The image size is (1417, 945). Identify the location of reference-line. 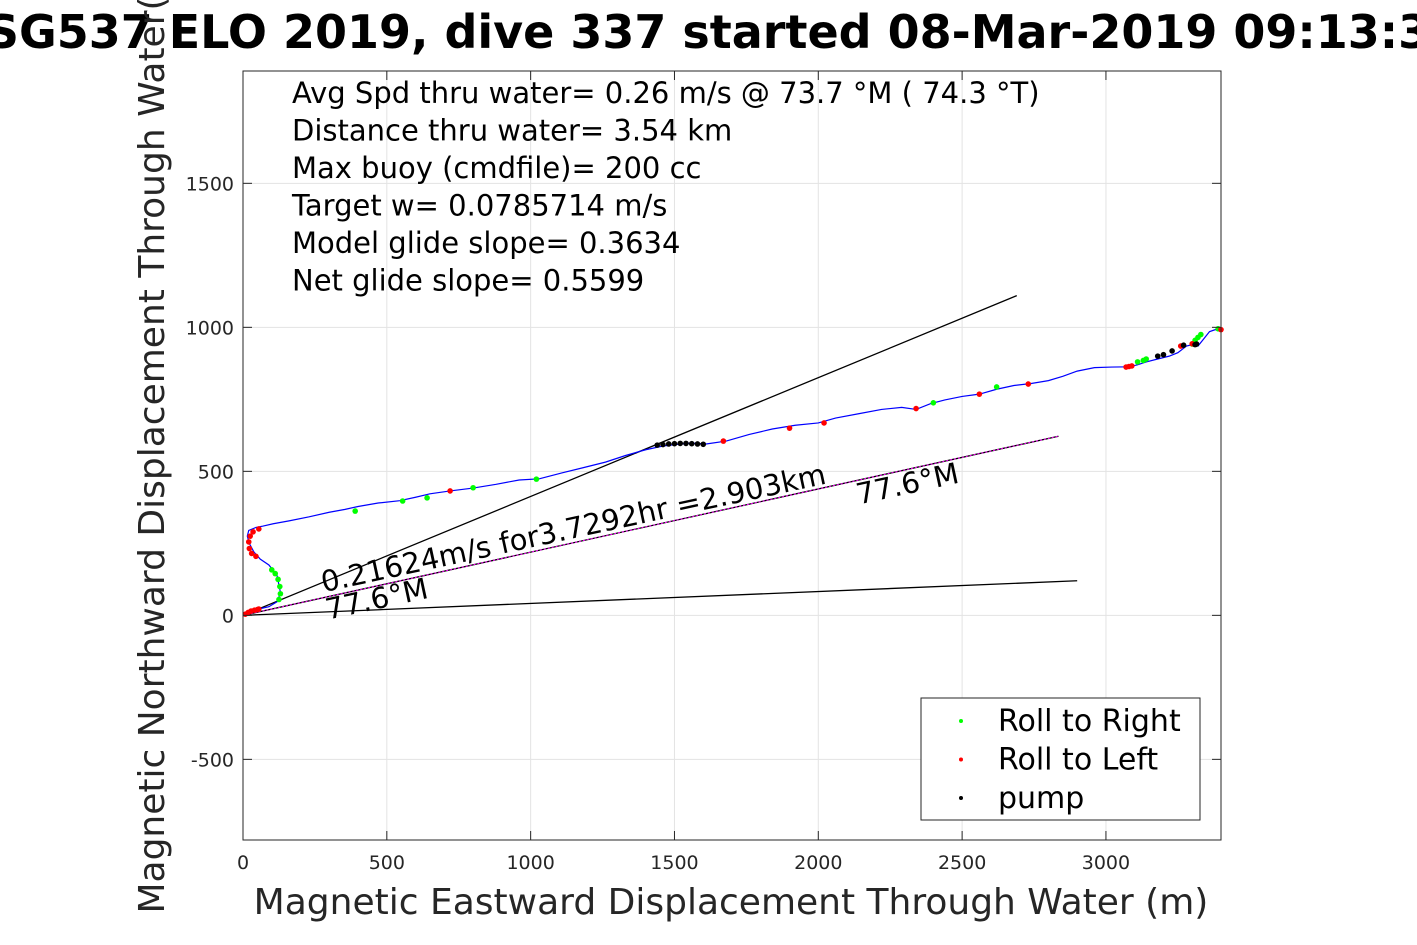
(660, 598).